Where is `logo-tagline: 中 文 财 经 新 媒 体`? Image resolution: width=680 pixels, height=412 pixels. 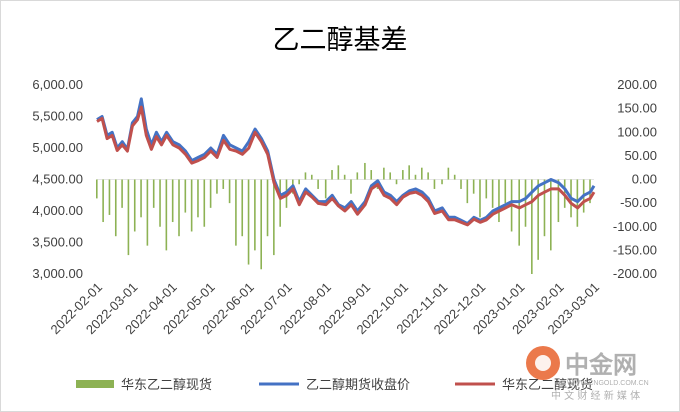 logo-tagline: 中 文 财 经 新 媒 体 is located at coordinates (595, 395).